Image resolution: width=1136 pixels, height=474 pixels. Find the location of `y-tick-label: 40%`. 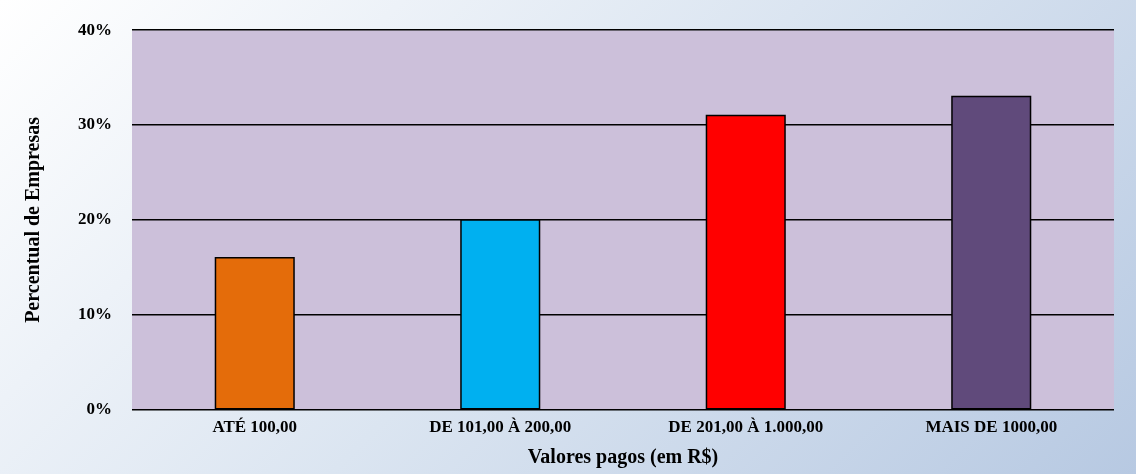

y-tick-label: 40% is located at coordinates (95, 29).